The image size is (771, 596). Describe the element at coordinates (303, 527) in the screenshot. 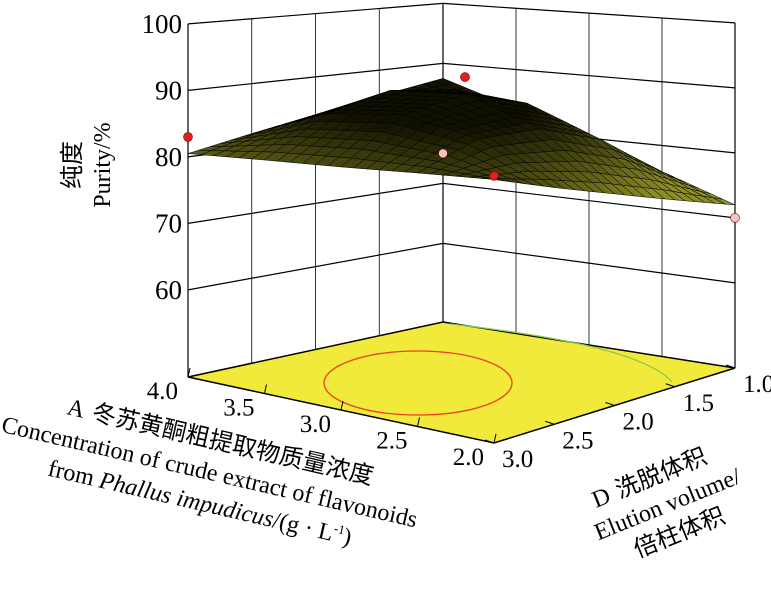

I see `a-axis-unit: /(g · L` at that location.